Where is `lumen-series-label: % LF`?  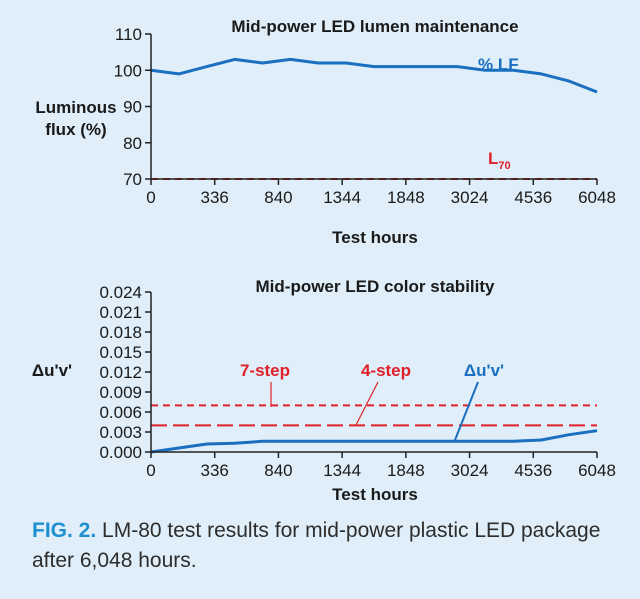 lumen-series-label: % LF is located at coordinates (498, 64).